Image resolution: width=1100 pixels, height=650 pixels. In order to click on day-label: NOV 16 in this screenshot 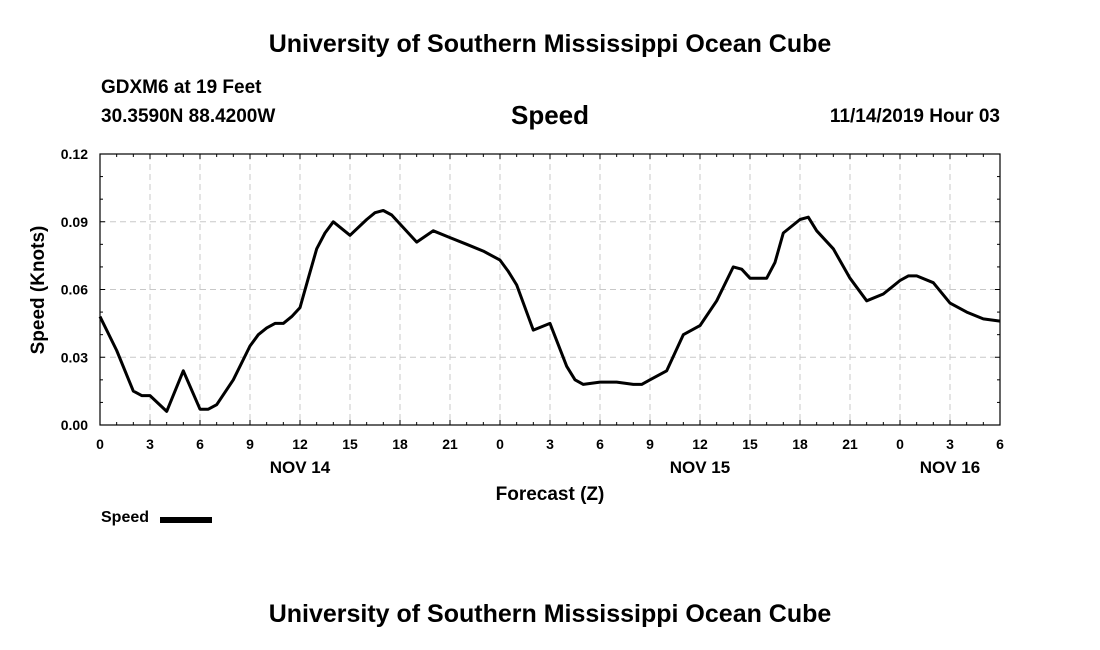, I will do `click(950, 467)`.